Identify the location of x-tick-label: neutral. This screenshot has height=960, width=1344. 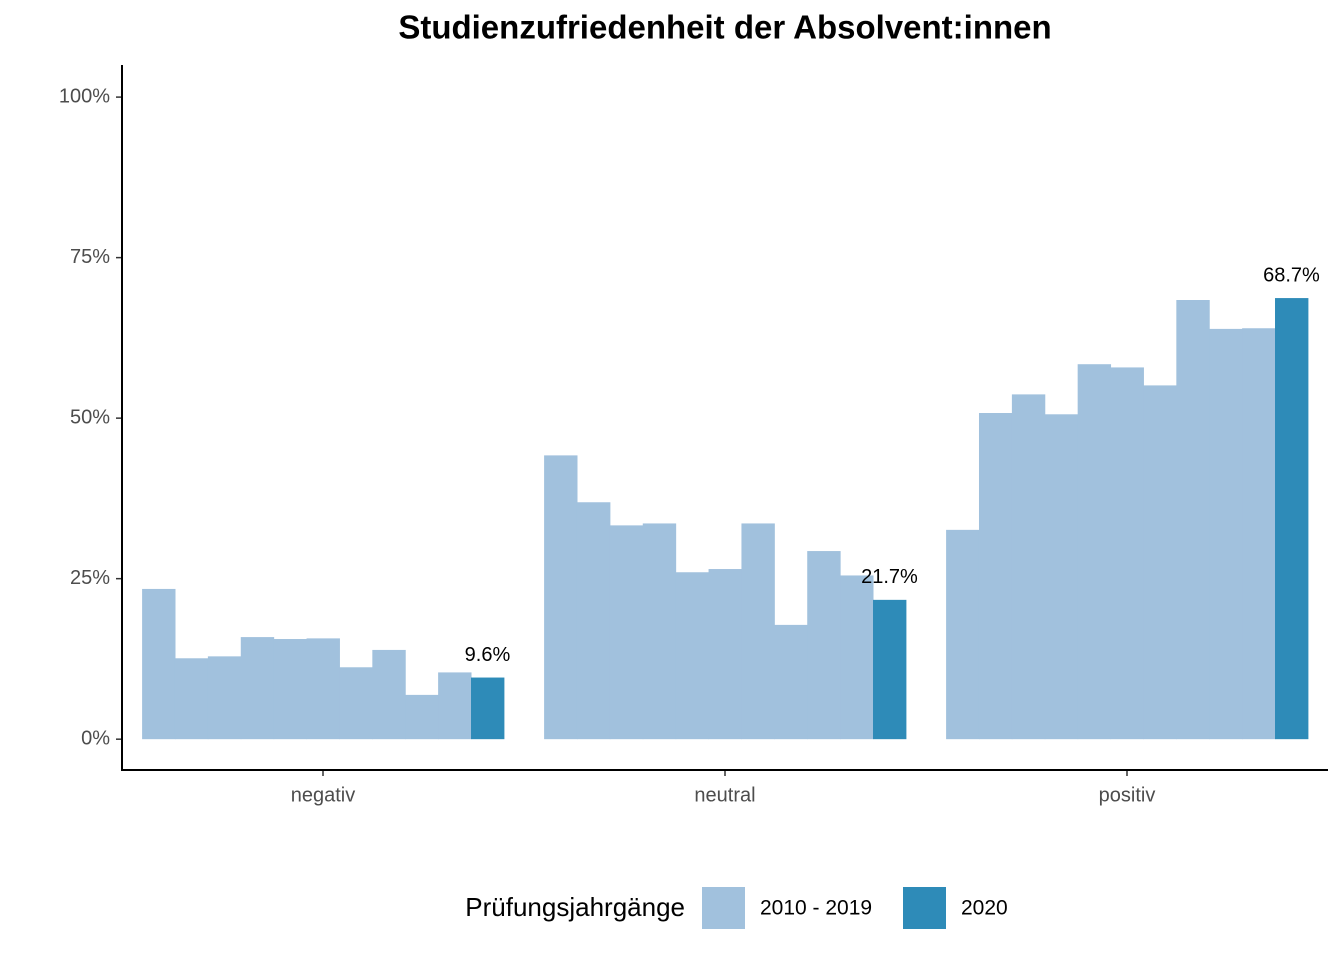
(724, 795).